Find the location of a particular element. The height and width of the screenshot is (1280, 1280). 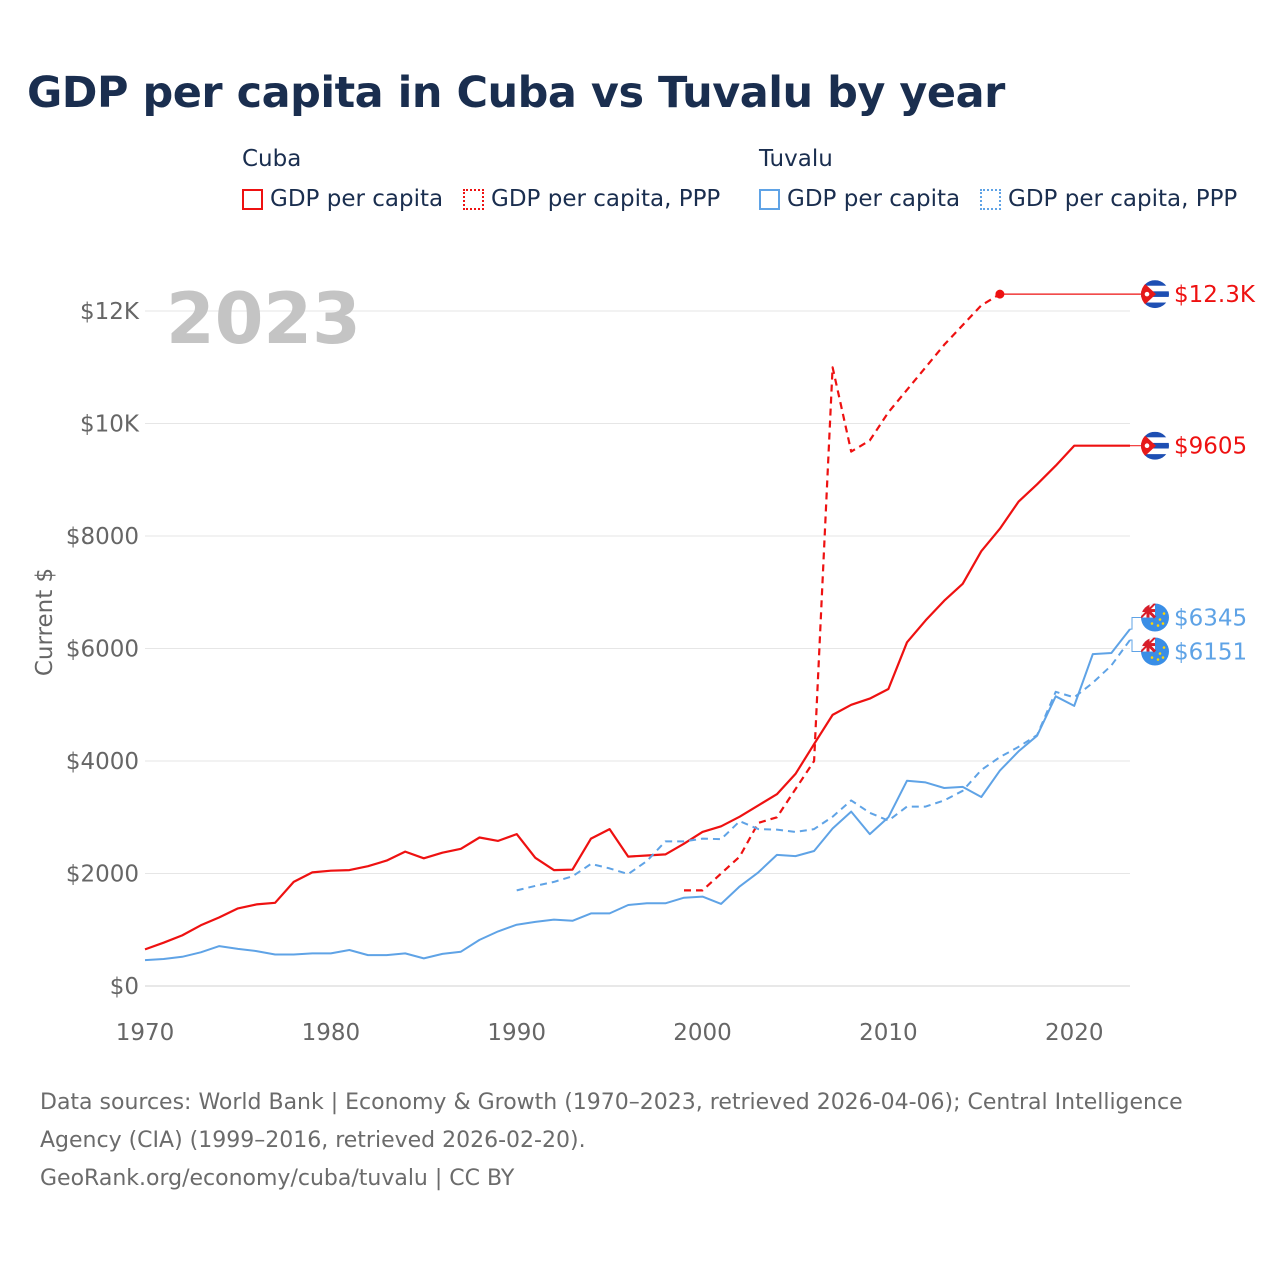

series-line-cuba-ppp is located at coordinates (842, 592).